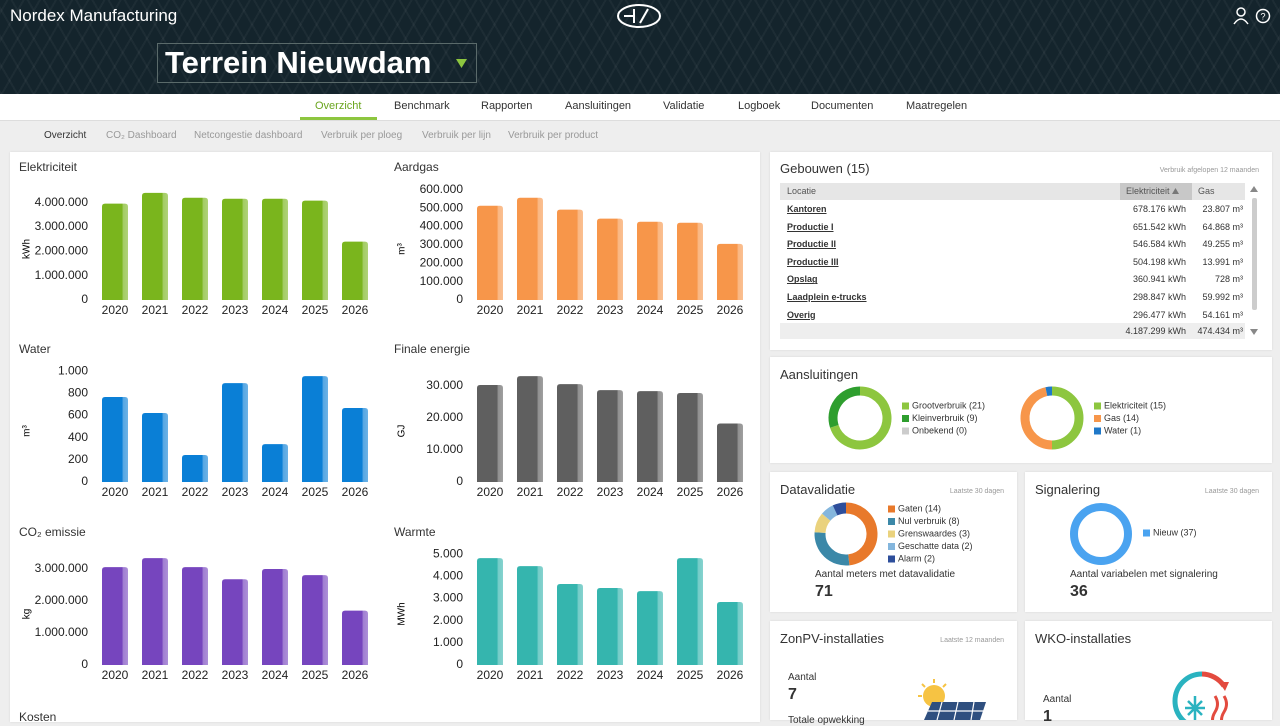 The image size is (1280, 726). What do you see at coordinates (952, 699) in the screenshot?
I see `solar-icon` at bounding box center [952, 699].